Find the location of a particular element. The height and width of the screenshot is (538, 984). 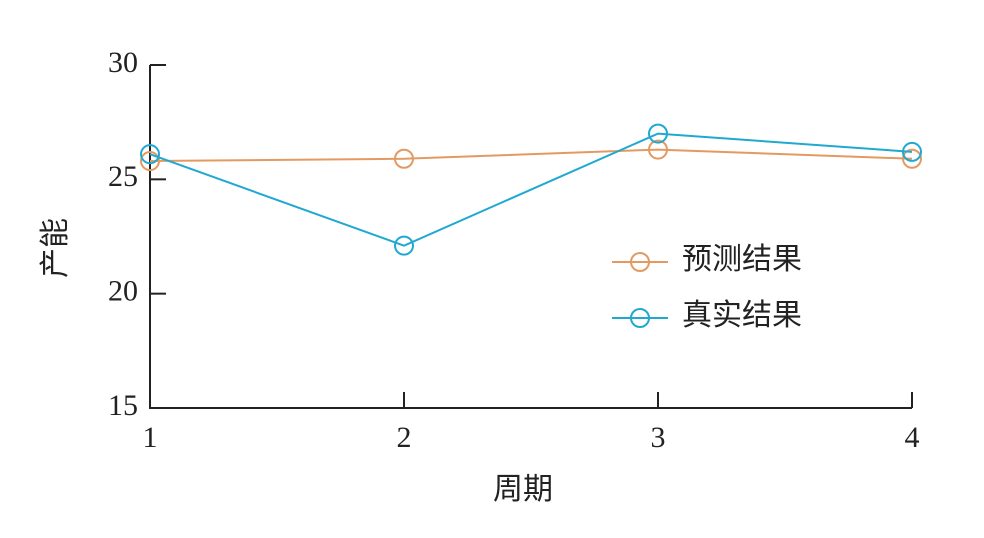

x-tick-label: 4 is located at coordinates (912, 437).